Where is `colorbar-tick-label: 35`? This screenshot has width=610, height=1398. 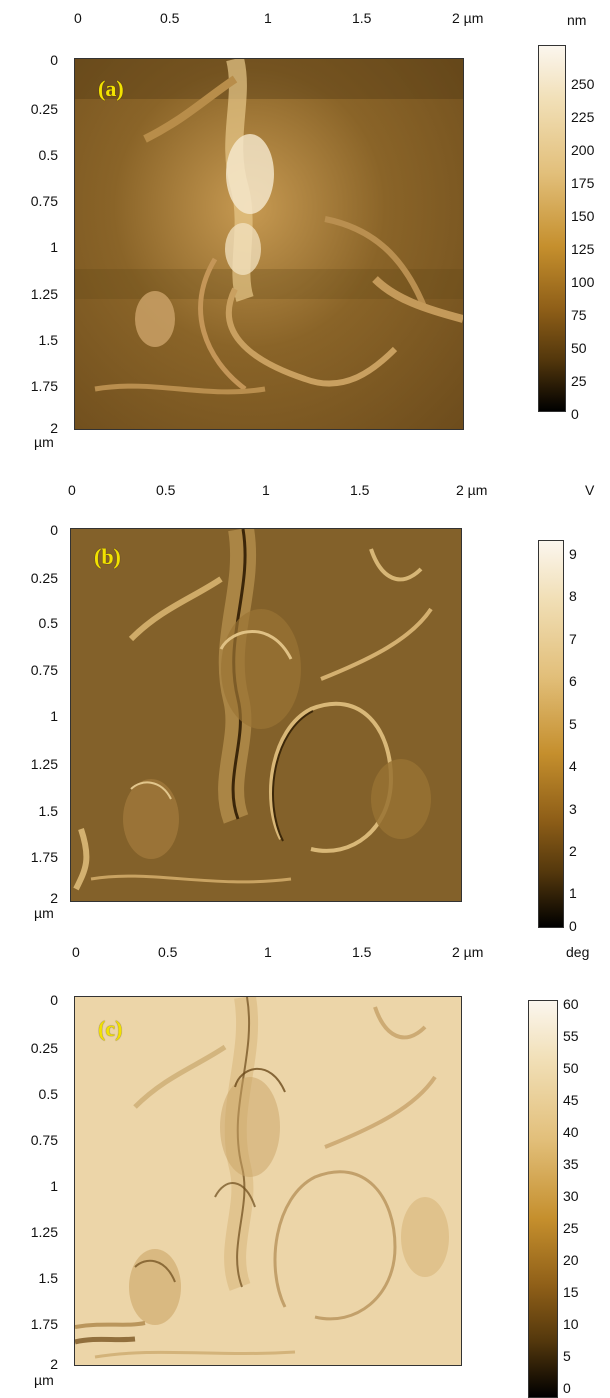
colorbar-tick-label: 35 is located at coordinates (571, 1164).